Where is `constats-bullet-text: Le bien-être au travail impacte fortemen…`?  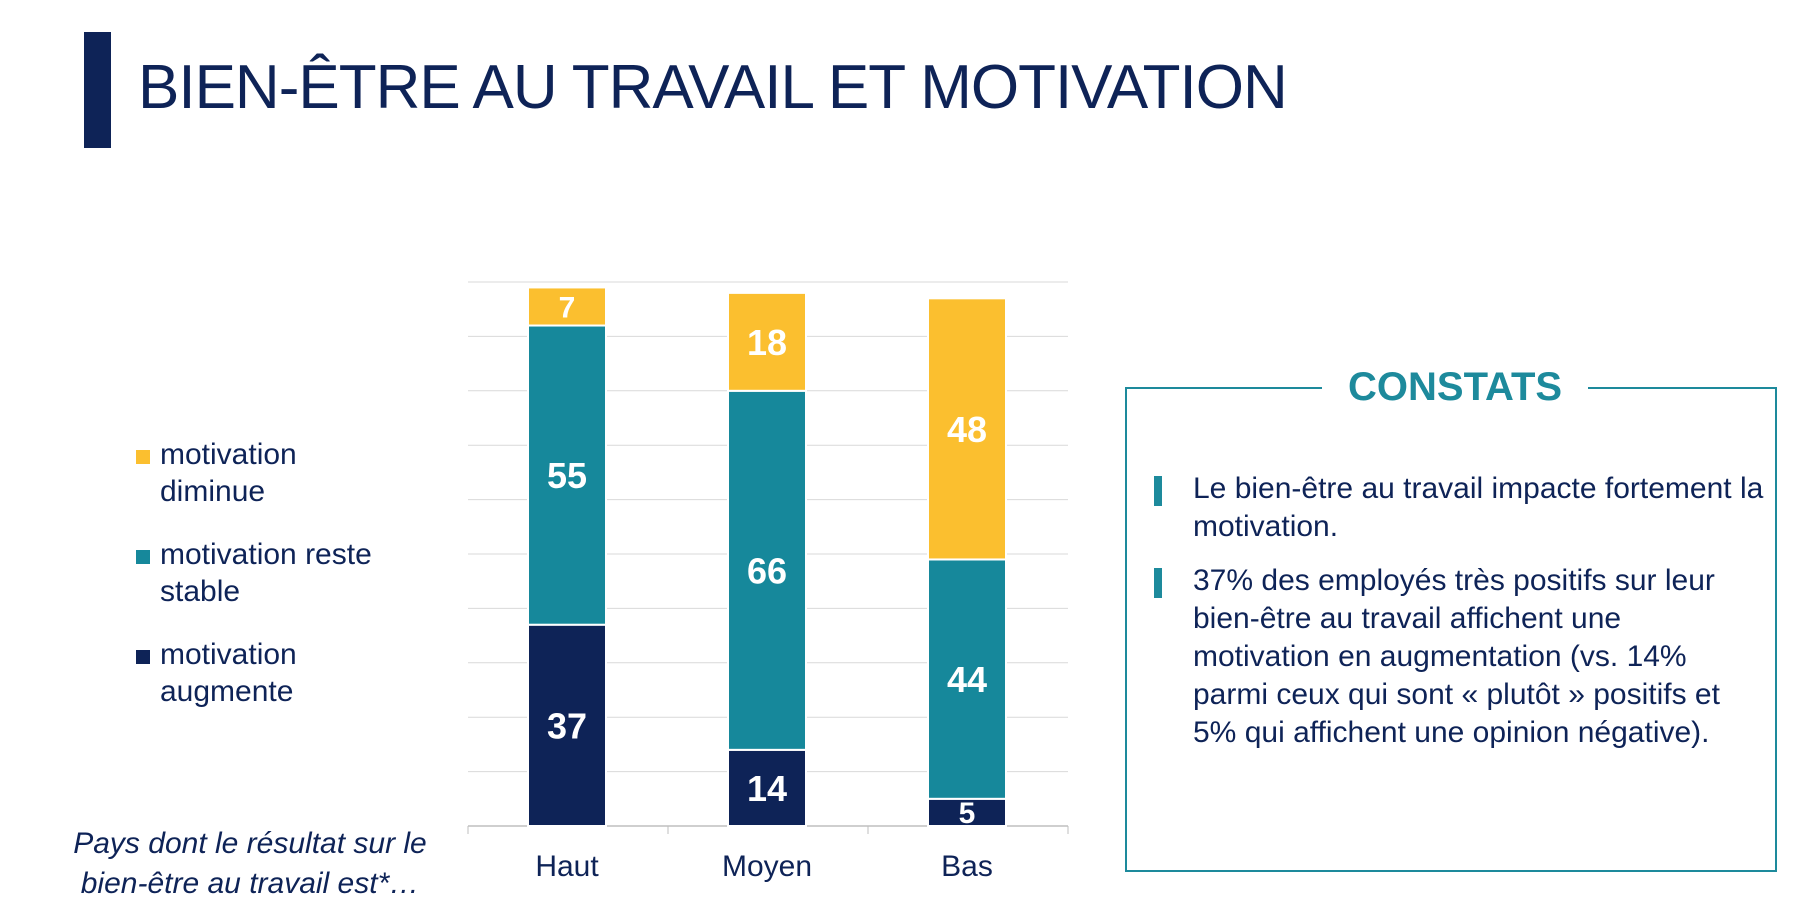
constats-bullet-text: Le bien-être au travail impacte fortemen… is located at coordinates (1478, 507).